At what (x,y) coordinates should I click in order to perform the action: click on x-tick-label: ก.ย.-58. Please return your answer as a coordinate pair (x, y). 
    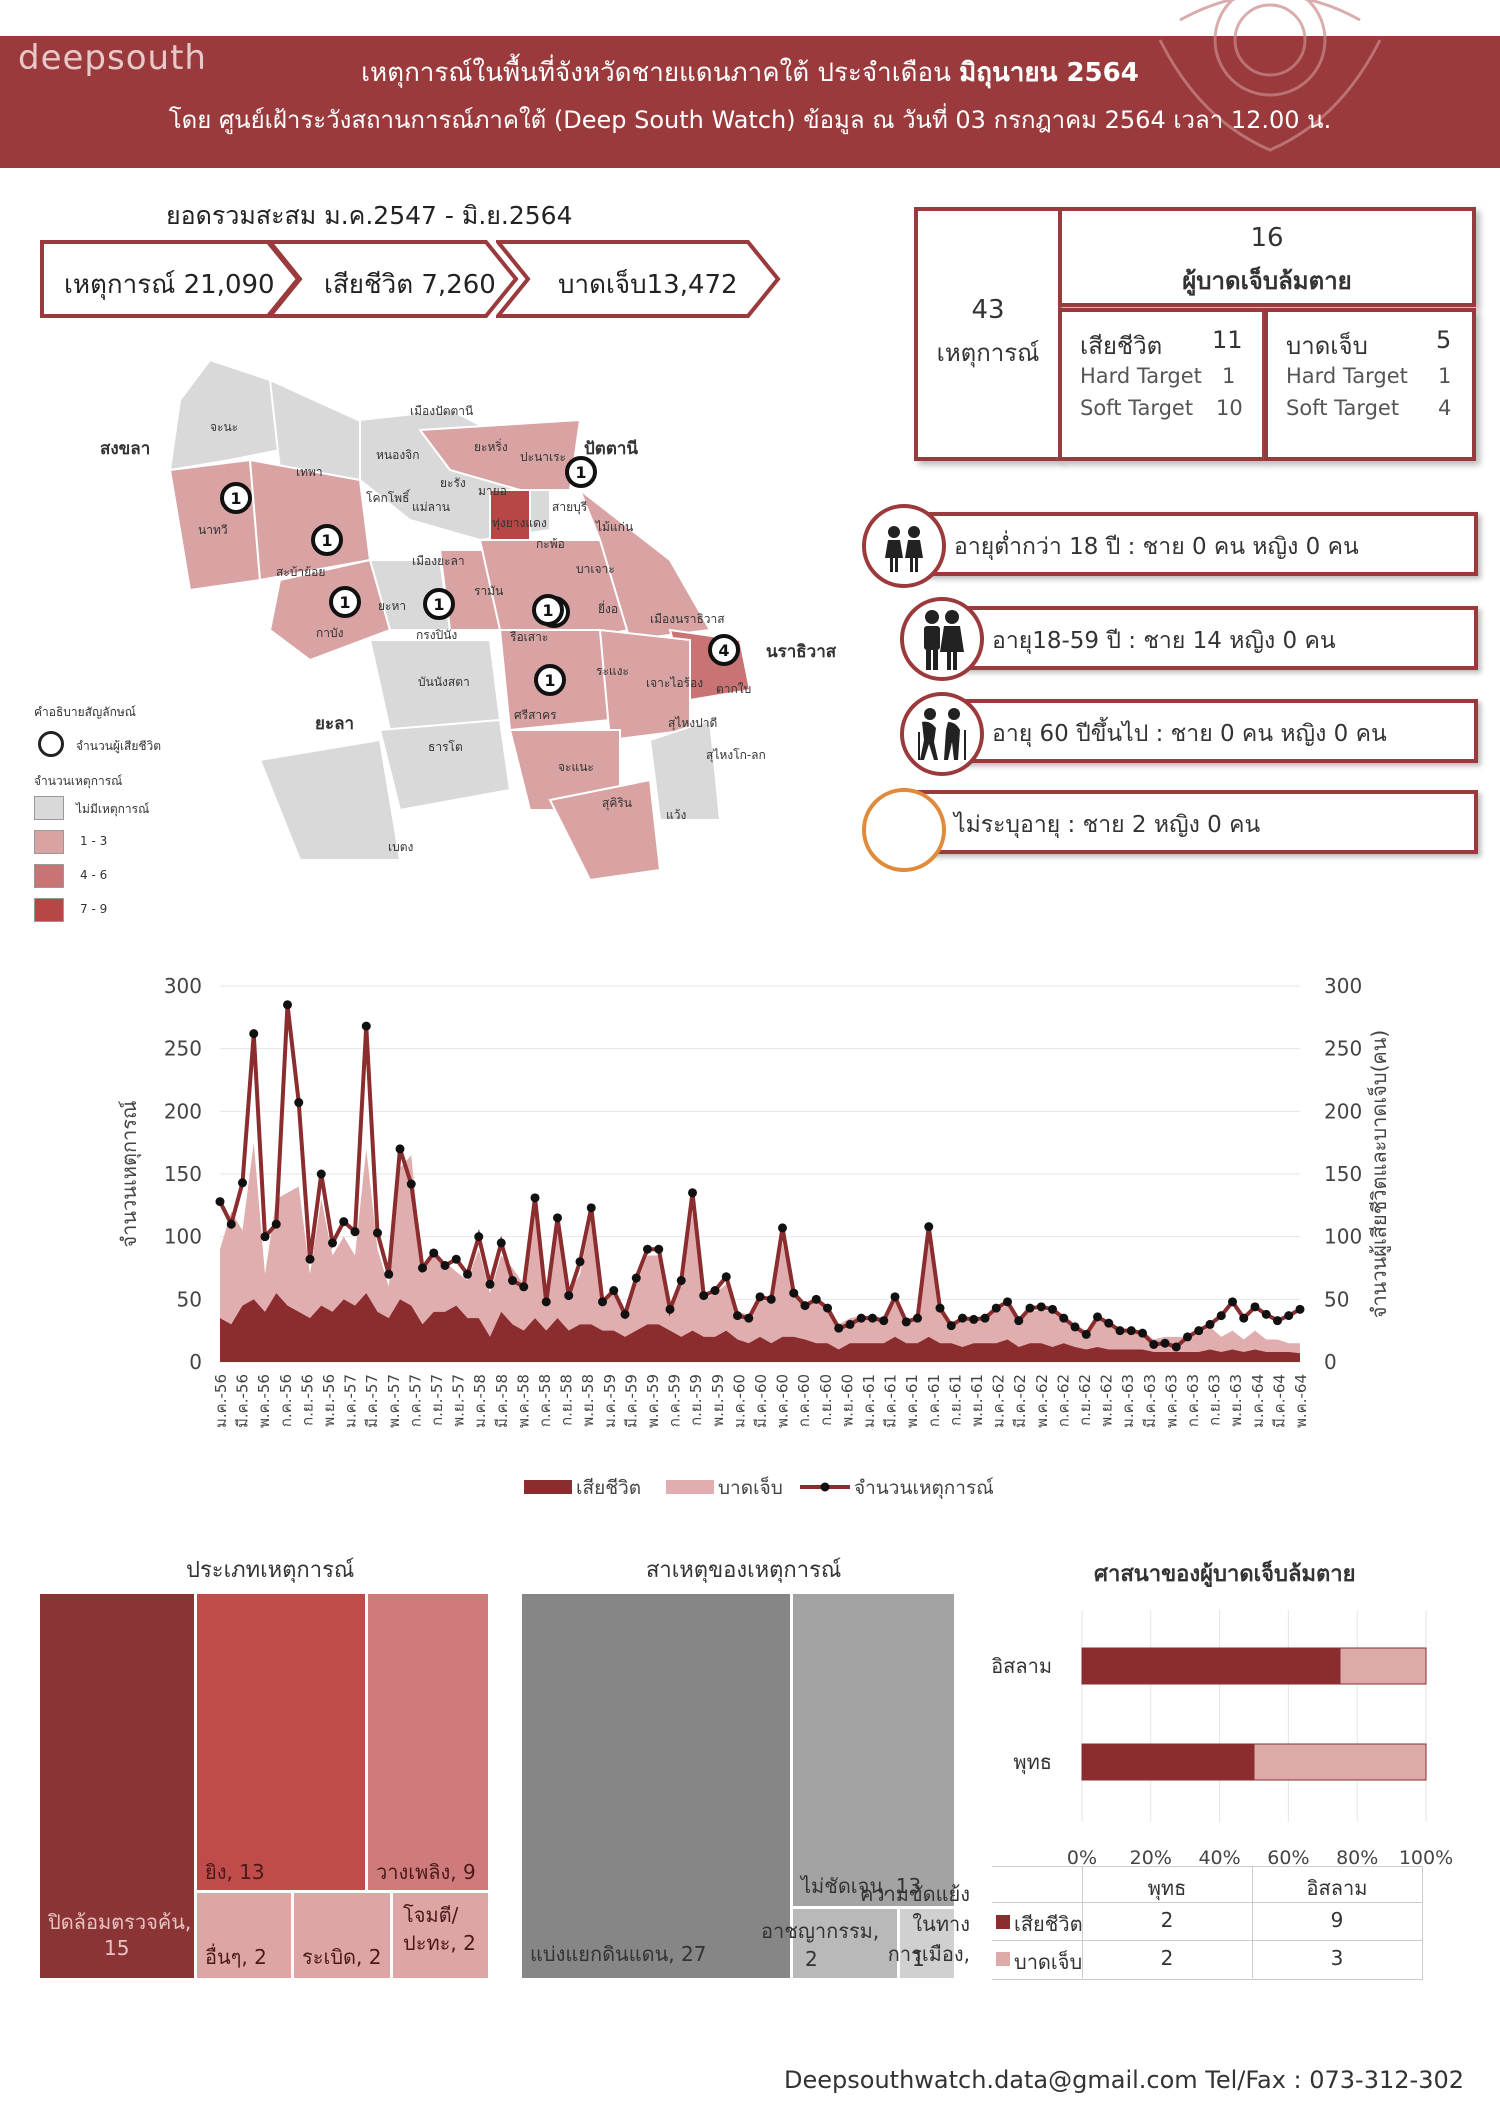
    Looking at the image, I should click on (567, 1400).